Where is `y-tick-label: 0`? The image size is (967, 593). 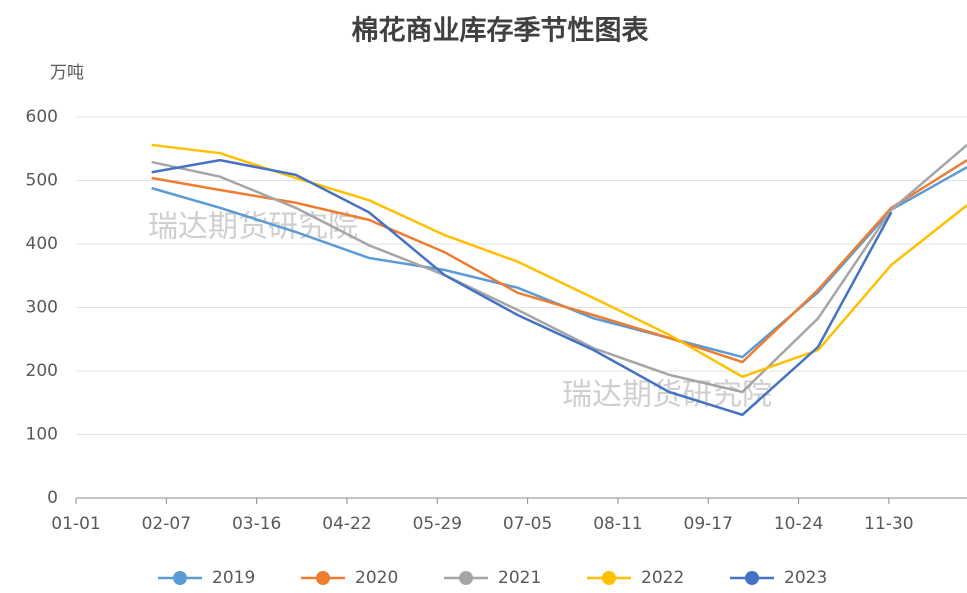 y-tick-label: 0 is located at coordinates (52, 498).